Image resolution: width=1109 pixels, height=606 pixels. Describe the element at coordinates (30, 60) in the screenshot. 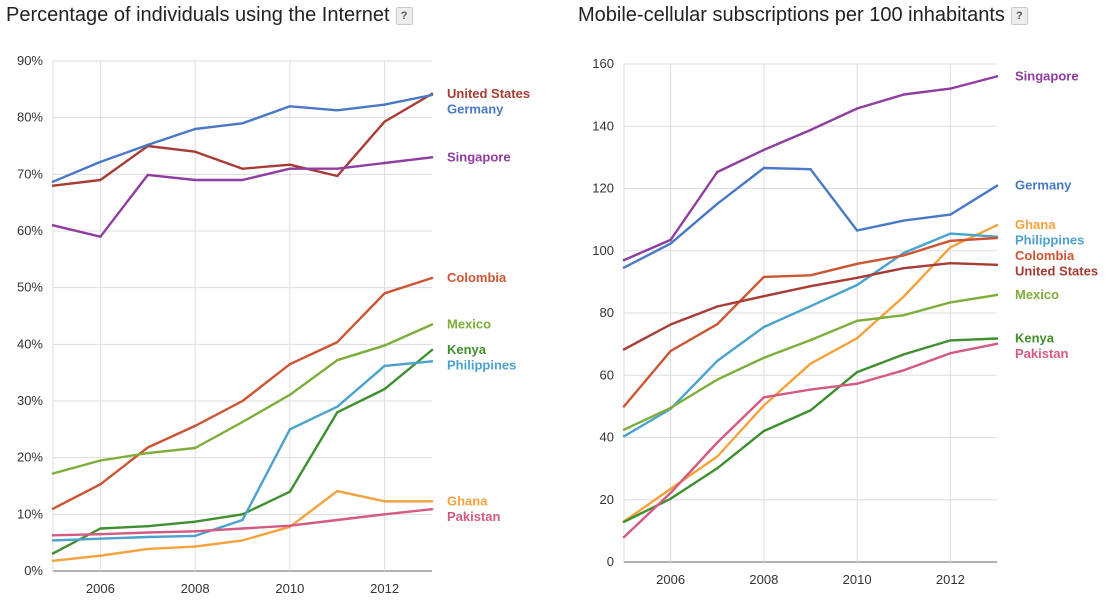

I see `y-tick-label: 90%` at that location.